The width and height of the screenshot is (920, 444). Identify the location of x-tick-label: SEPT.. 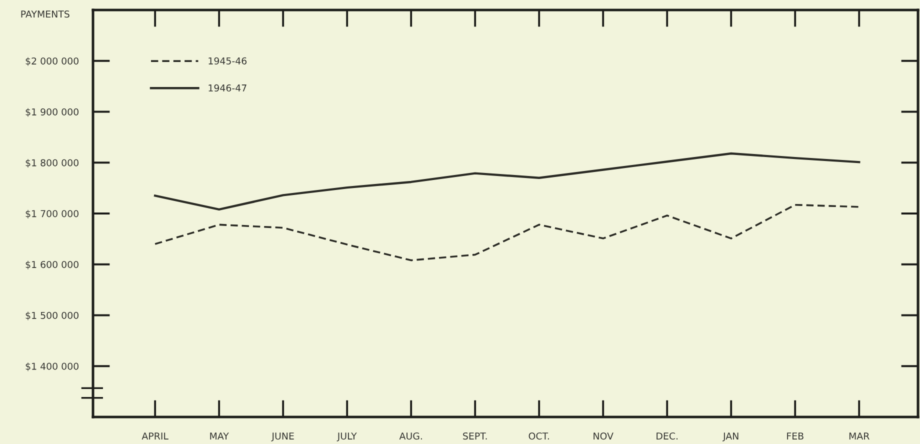
(475, 436).